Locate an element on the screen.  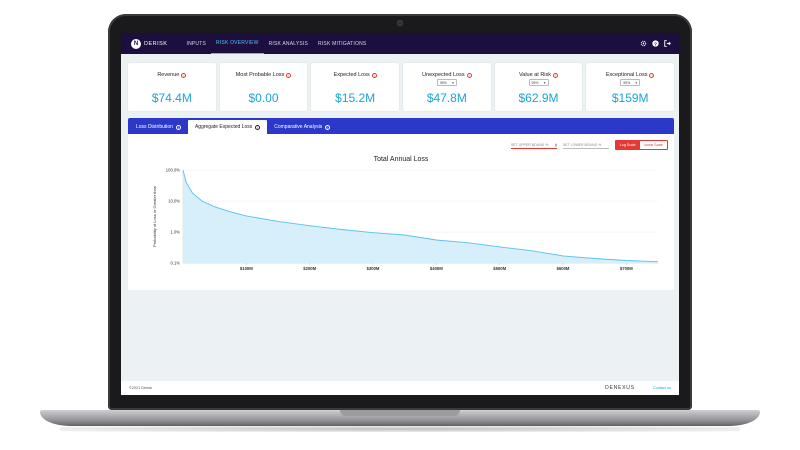
lower-bound-input: SET LOWER BOUND % is located at coordinates (585, 145).